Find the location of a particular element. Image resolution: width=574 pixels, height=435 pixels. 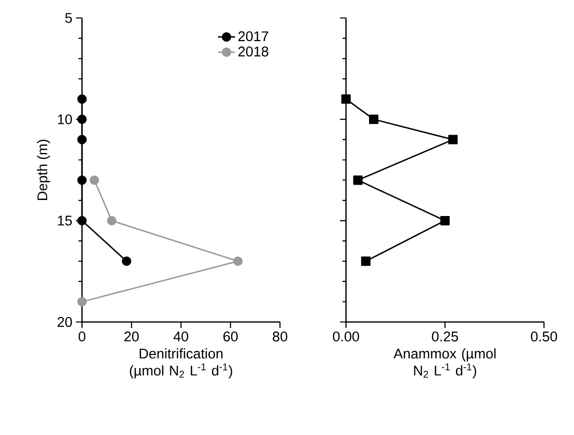

y-tick-label: 20 is located at coordinates (65, 322).